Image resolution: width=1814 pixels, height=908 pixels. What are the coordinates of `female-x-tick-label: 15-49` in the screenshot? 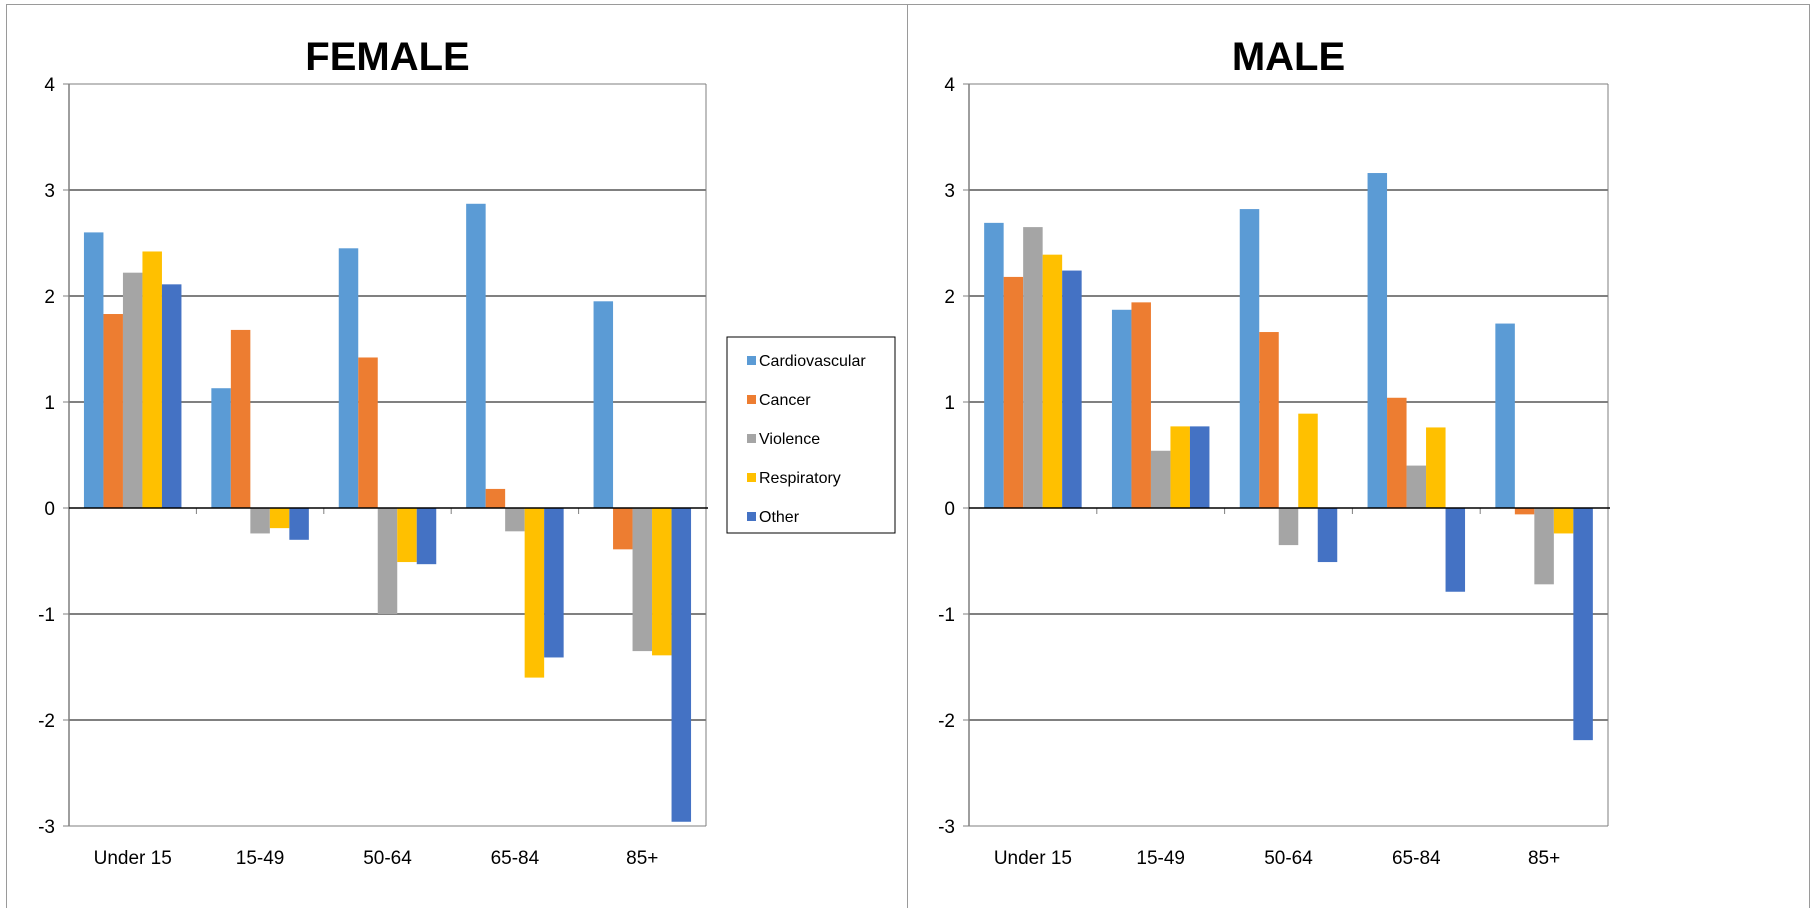 It's located at (260, 858).